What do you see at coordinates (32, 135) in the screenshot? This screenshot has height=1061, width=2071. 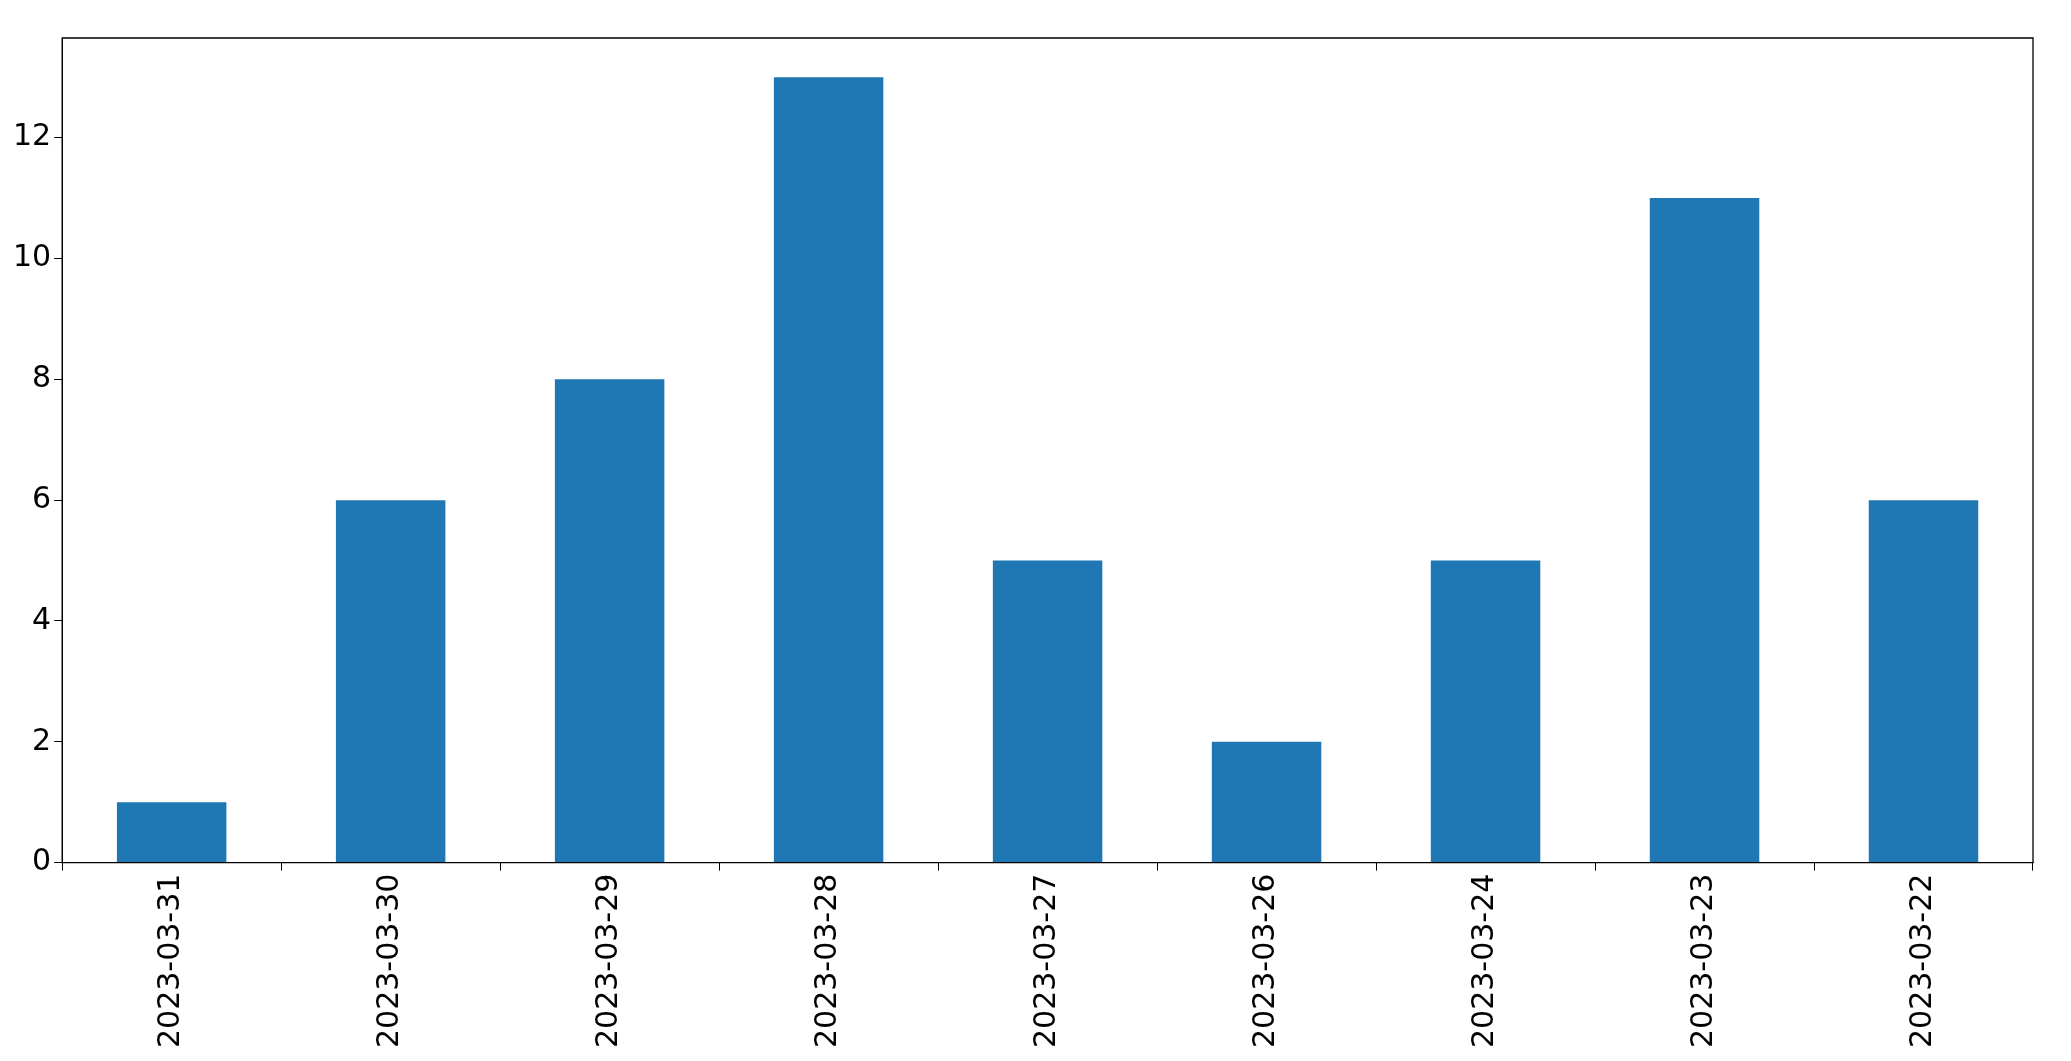 I see `y-tick-label: 12` at bounding box center [32, 135].